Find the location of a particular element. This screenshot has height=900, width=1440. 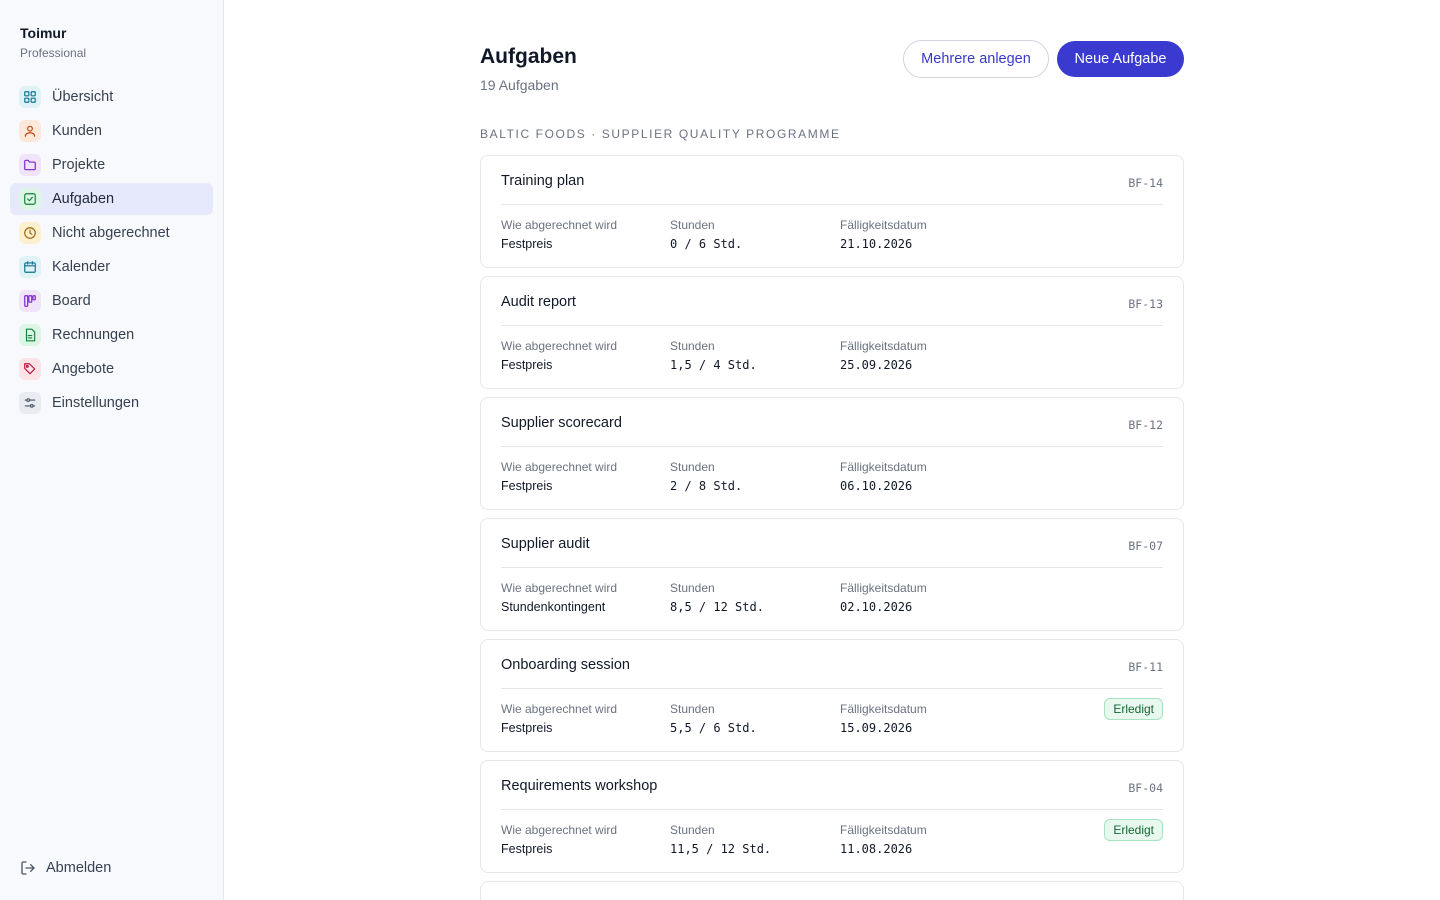

task-count: 19 Aufgaben is located at coordinates (519, 85).